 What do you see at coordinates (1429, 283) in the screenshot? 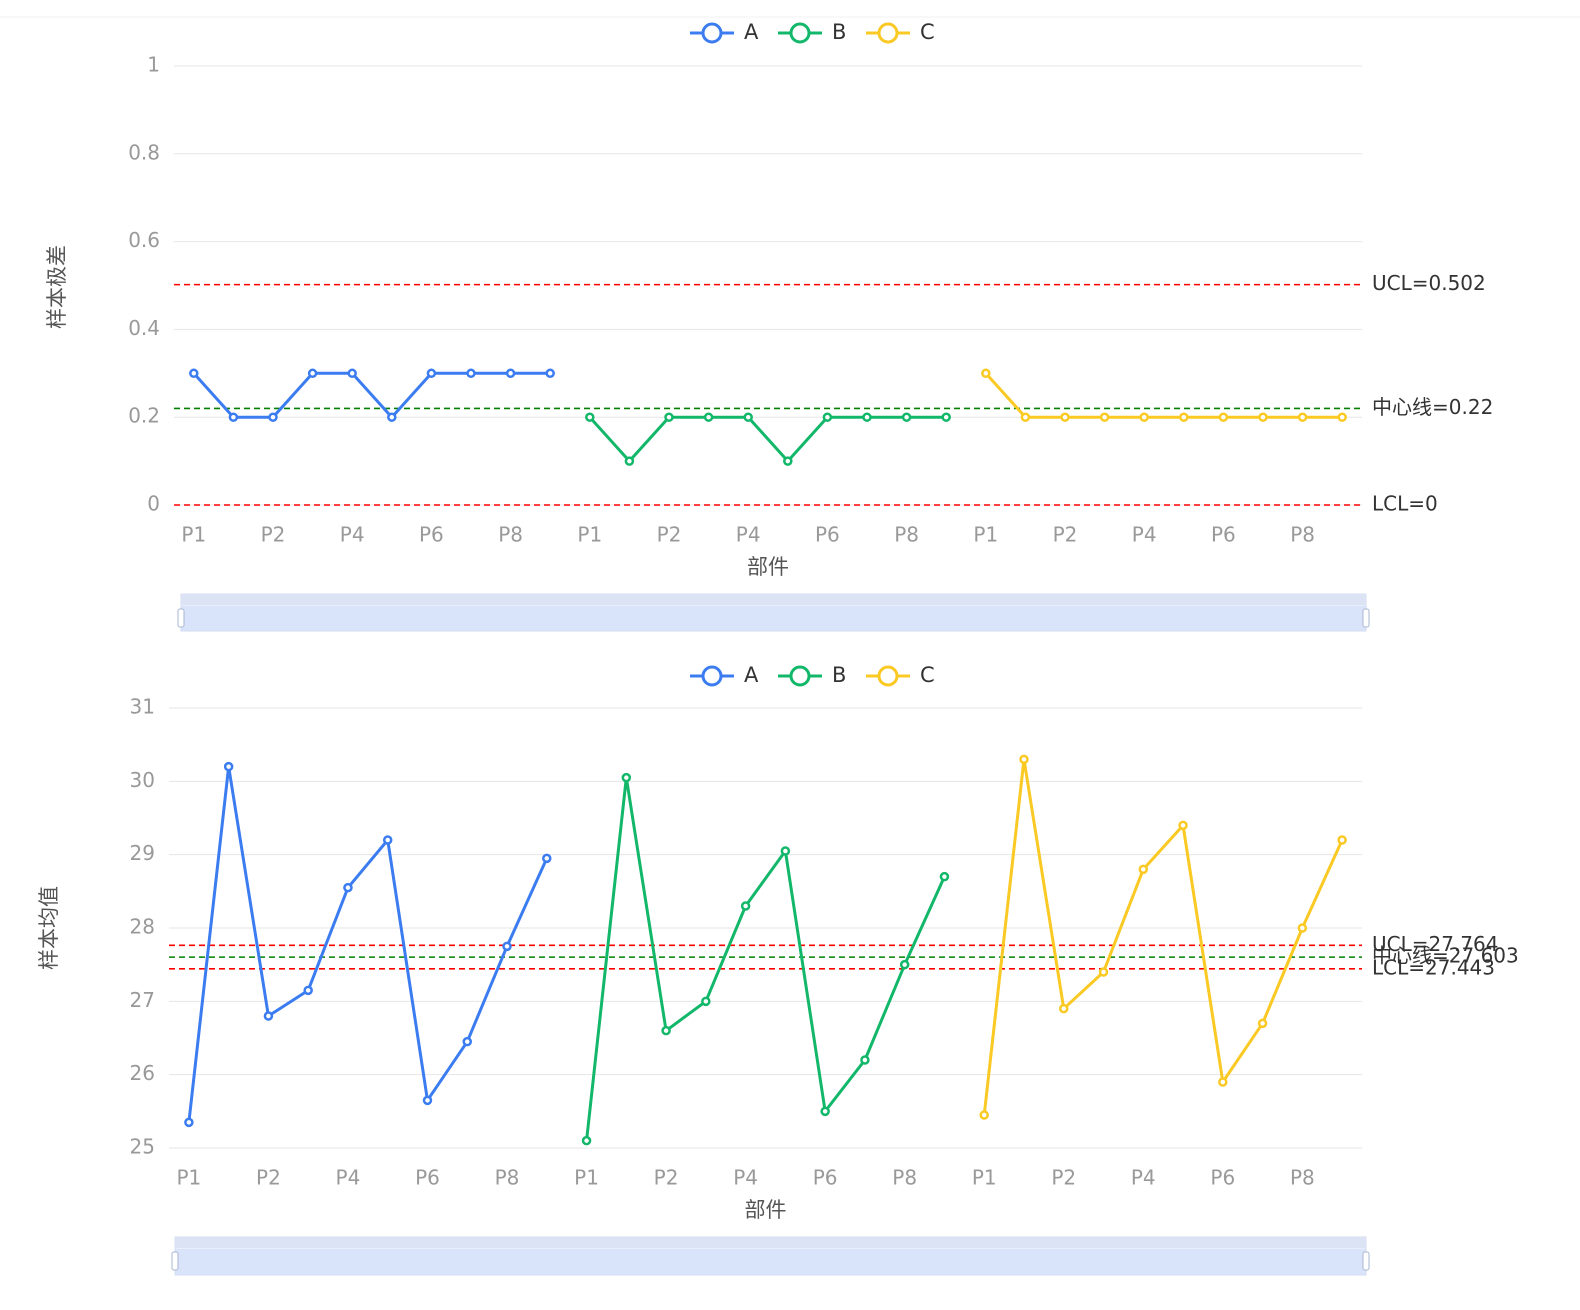
I see `mark-line-label: UCL=0.502` at bounding box center [1429, 283].